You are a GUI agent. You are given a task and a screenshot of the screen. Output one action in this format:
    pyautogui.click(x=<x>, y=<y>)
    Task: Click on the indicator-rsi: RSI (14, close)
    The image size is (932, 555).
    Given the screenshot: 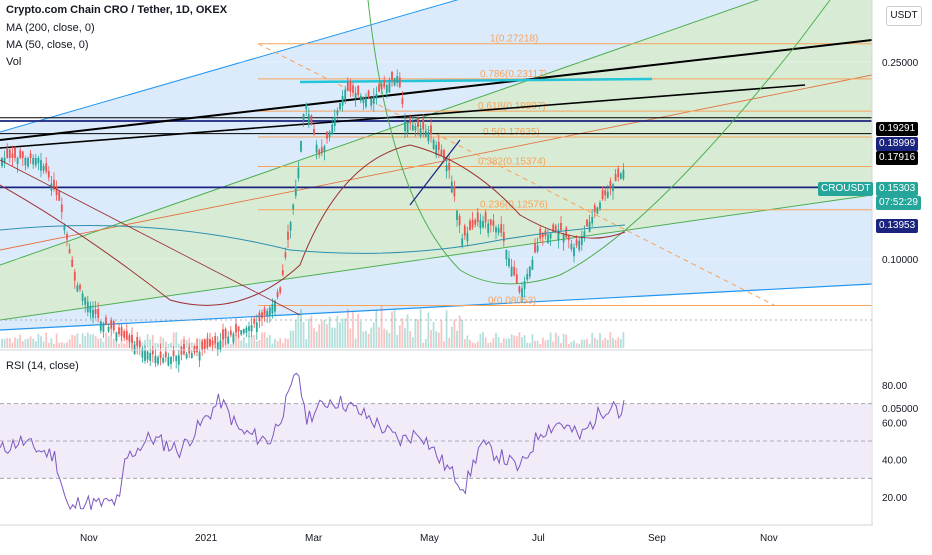 What is the action you would take?
    pyautogui.click(x=42, y=366)
    